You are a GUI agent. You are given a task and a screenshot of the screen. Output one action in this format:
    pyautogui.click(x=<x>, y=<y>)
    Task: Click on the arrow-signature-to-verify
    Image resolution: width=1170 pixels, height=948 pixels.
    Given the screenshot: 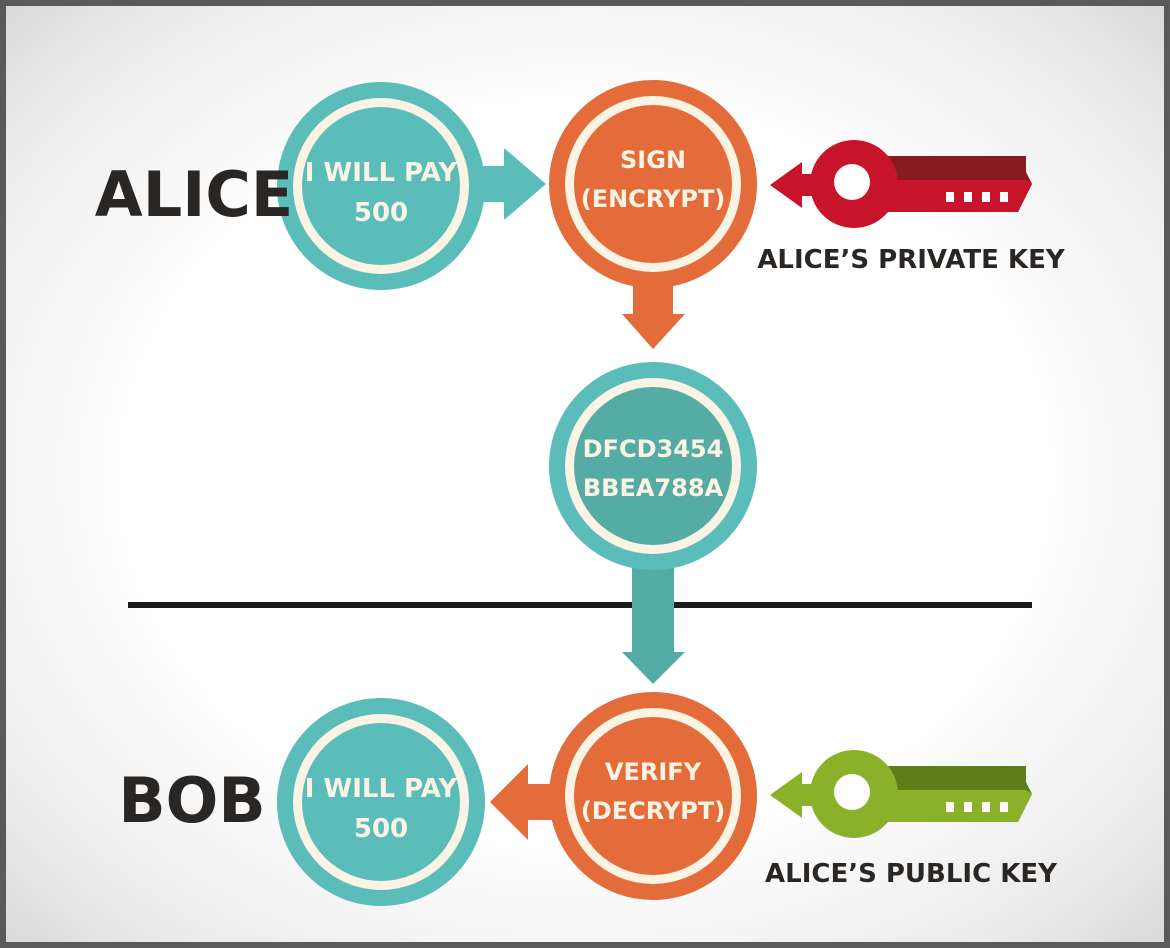 What is the action you would take?
    pyautogui.click(x=653, y=619)
    